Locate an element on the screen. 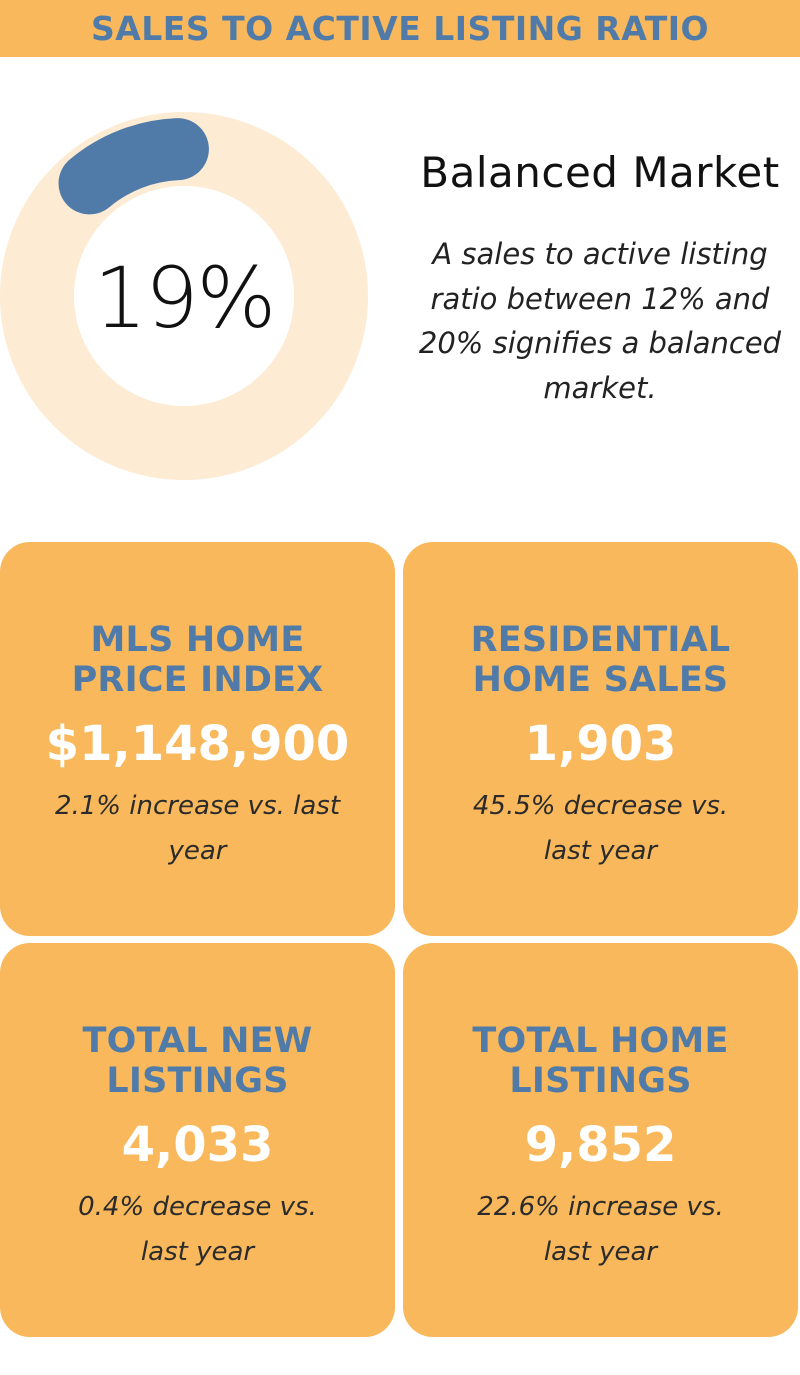  card-value: 4,033 is located at coordinates (197, 1145).